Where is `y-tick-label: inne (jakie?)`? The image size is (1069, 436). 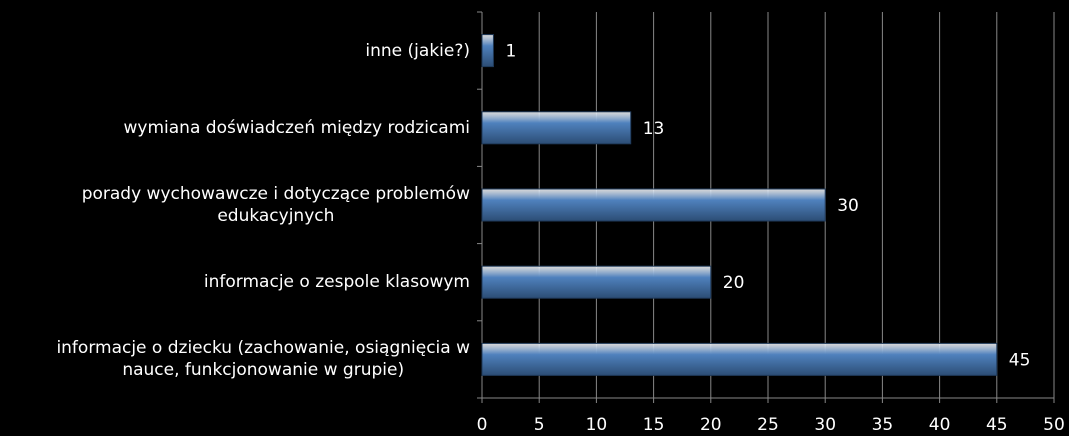
y-tick-label: inne (jakie?) is located at coordinates (417, 50).